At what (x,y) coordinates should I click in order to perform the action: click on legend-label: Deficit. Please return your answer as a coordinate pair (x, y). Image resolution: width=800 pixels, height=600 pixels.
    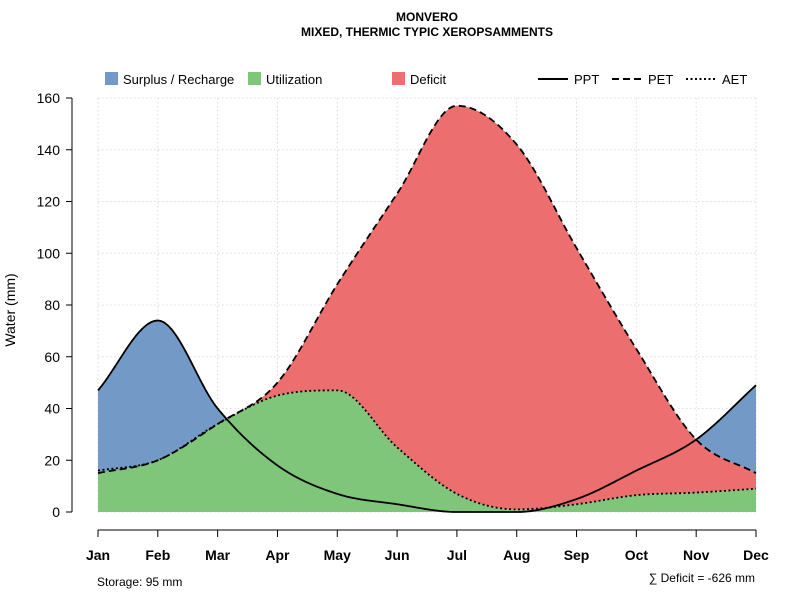
    Looking at the image, I should click on (428, 79).